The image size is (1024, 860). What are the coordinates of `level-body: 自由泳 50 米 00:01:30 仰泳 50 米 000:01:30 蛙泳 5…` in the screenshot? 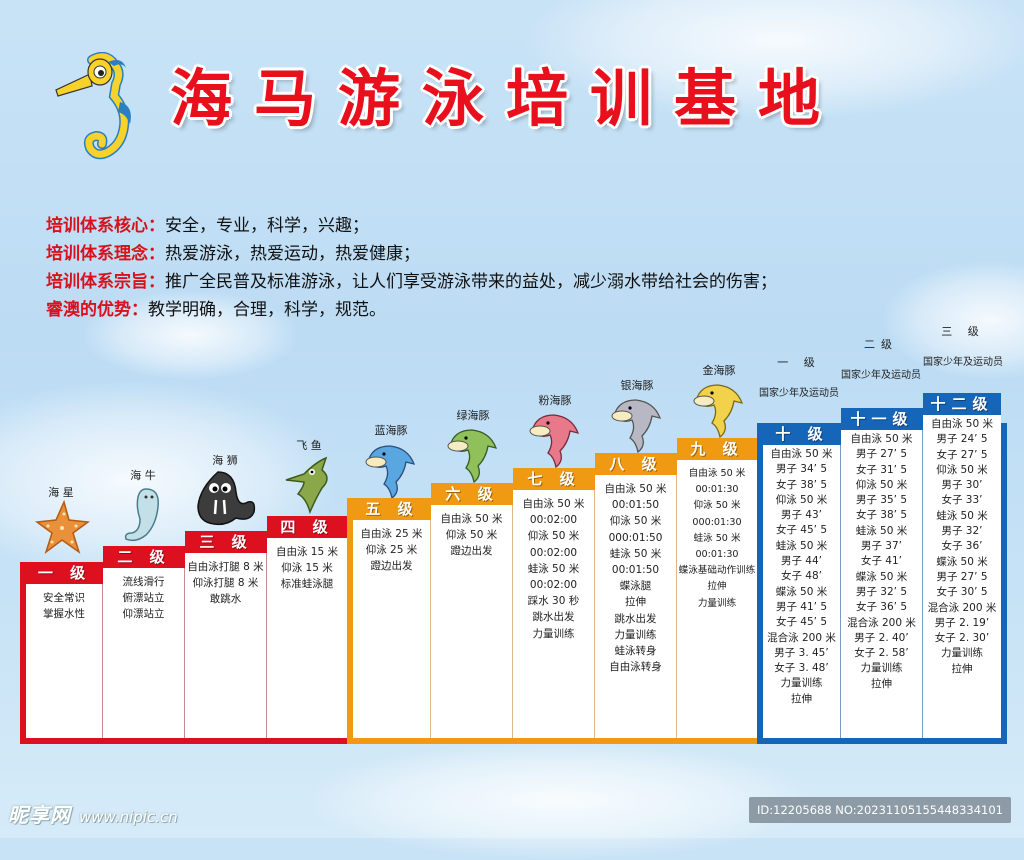 It's located at (717, 599).